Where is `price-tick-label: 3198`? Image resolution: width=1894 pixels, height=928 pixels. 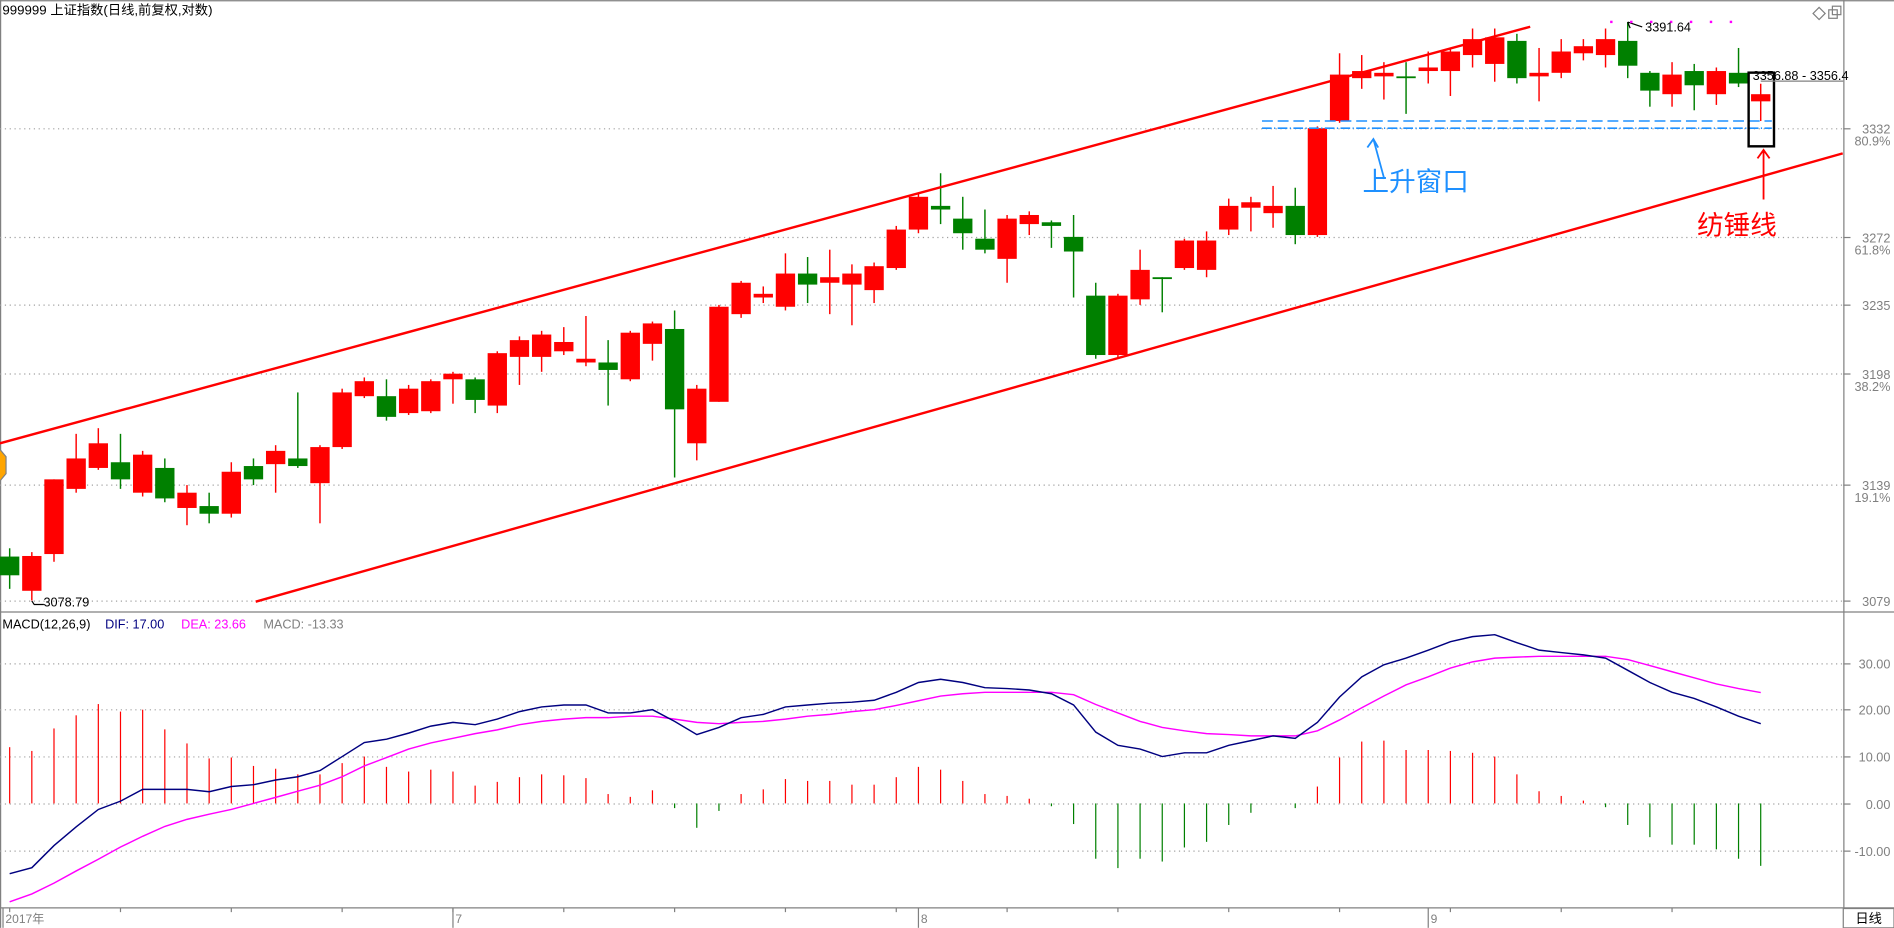 price-tick-label: 3198 is located at coordinates (1876, 375).